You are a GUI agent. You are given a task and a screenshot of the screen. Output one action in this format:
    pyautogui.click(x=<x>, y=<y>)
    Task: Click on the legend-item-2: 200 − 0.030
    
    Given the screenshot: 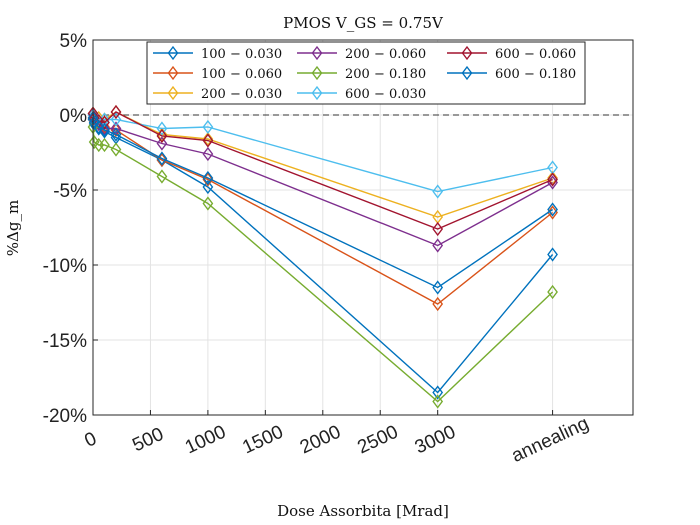 What is the action you would take?
    pyautogui.click(x=217, y=93)
    